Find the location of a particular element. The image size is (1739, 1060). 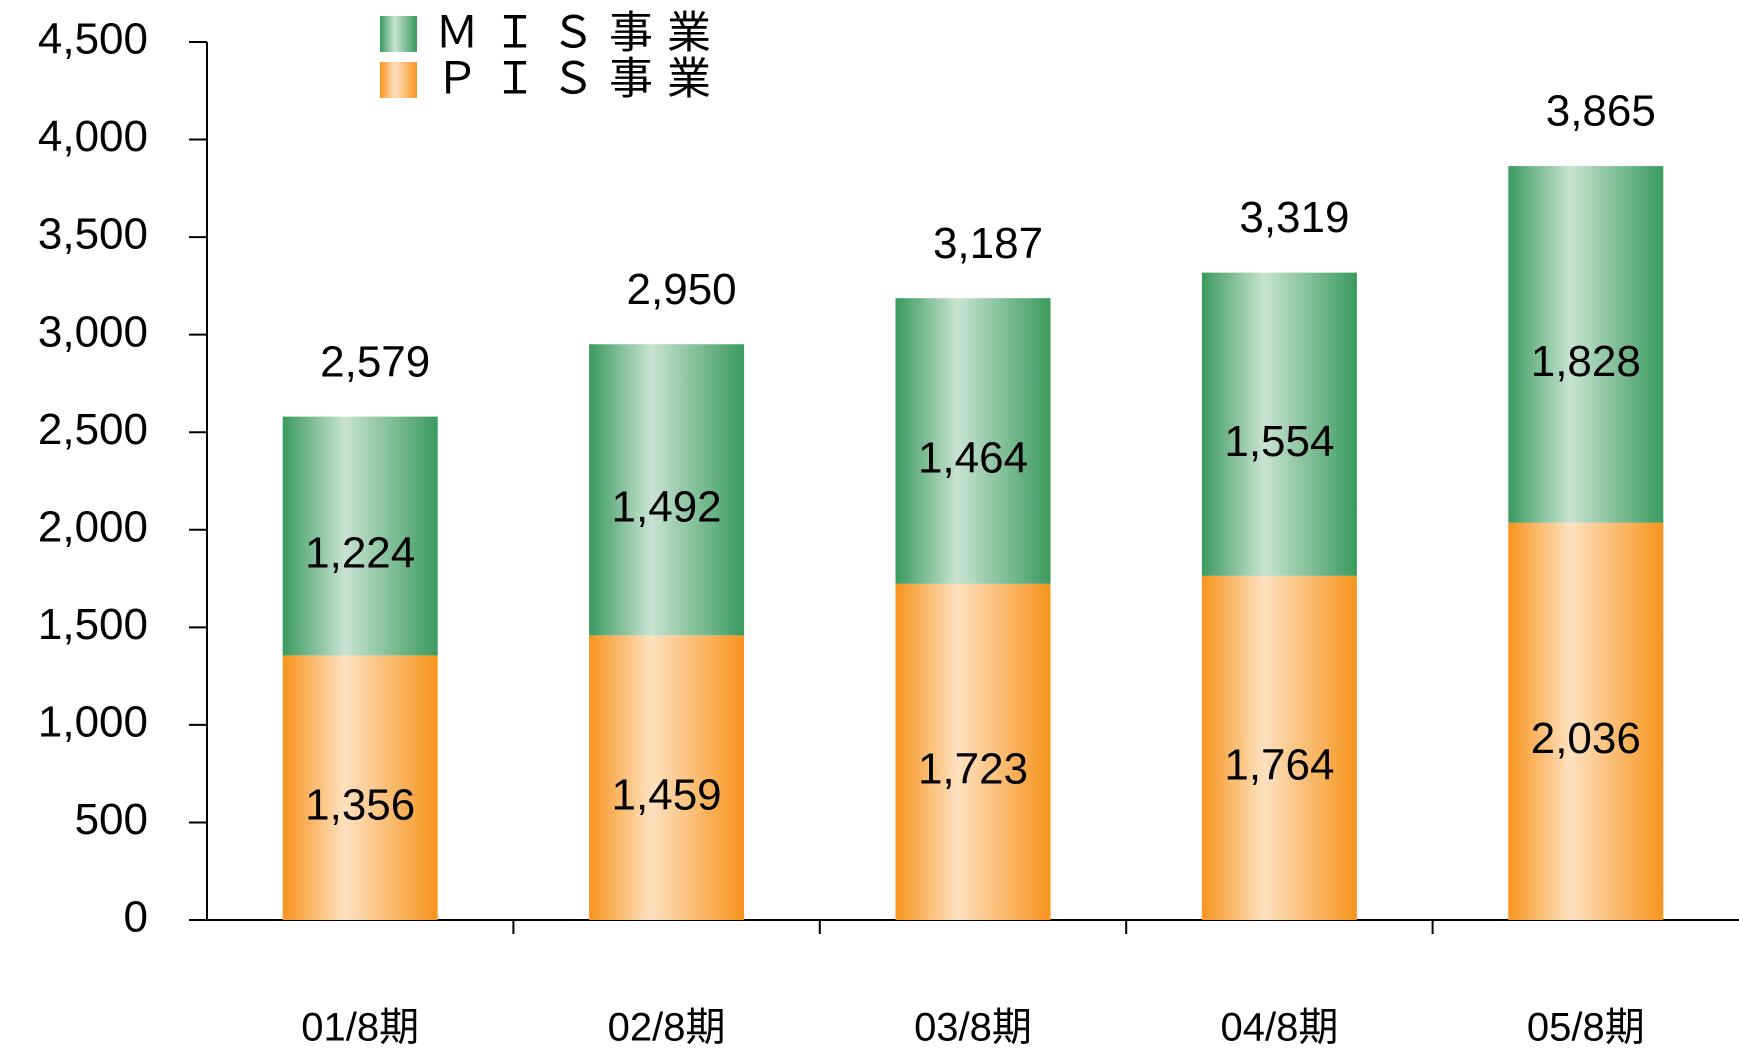

data-label: 1,459 is located at coordinates (667, 794).